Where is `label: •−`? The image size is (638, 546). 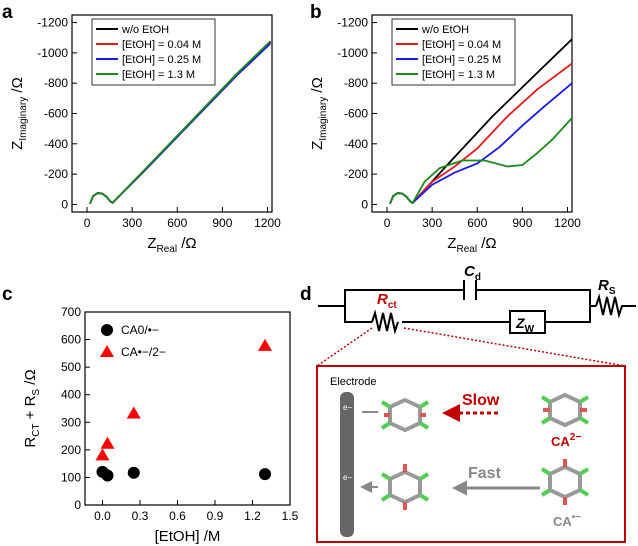 label: •− is located at coordinates (577, 517).